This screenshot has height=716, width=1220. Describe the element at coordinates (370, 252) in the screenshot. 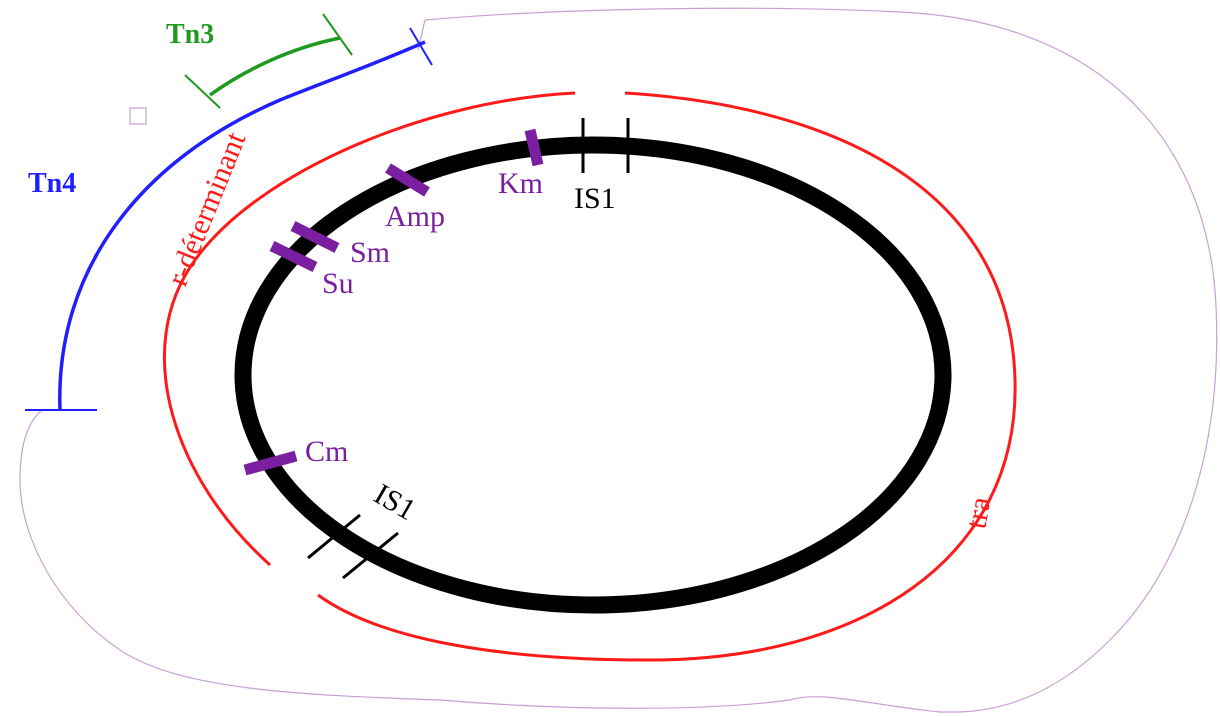

I see `sm-label: Sm` at that location.